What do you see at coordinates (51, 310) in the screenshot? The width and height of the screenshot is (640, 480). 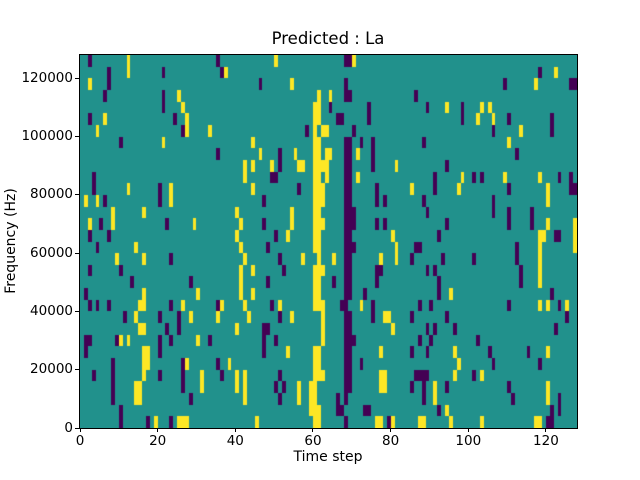 I see `y-tick-label: 40000` at bounding box center [51, 310].